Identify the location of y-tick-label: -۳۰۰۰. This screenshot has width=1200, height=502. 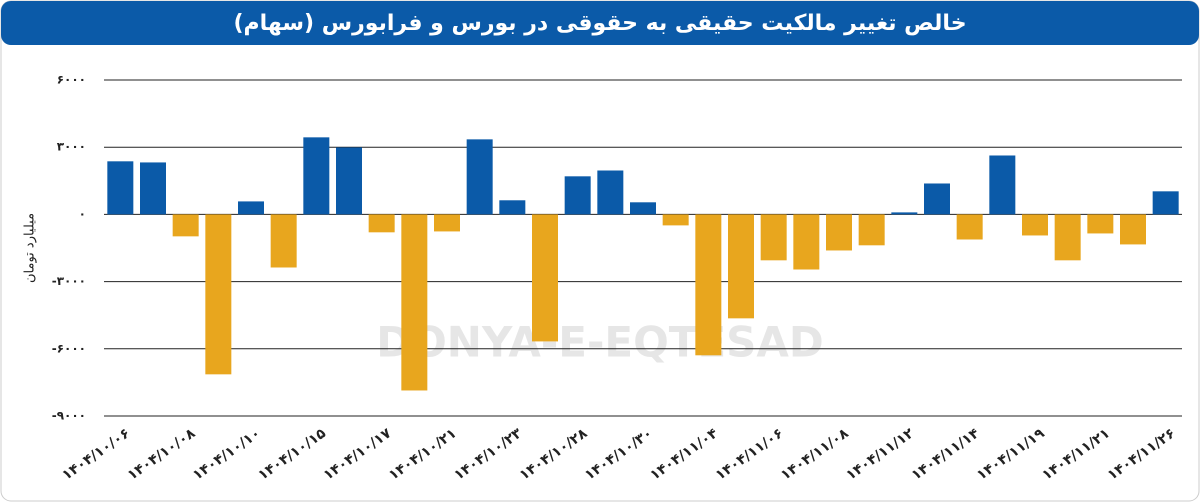
(69, 281).